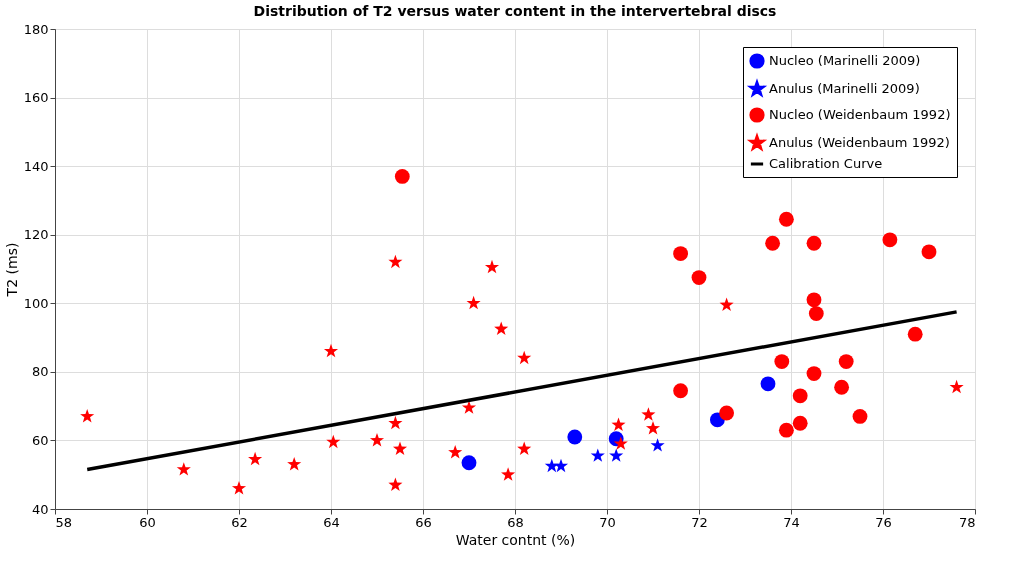 The image size is (1033, 584). What do you see at coordinates (967, 522) in the screenshot?
I see `x-tick-label: 78` at bounding box center [967, 522].